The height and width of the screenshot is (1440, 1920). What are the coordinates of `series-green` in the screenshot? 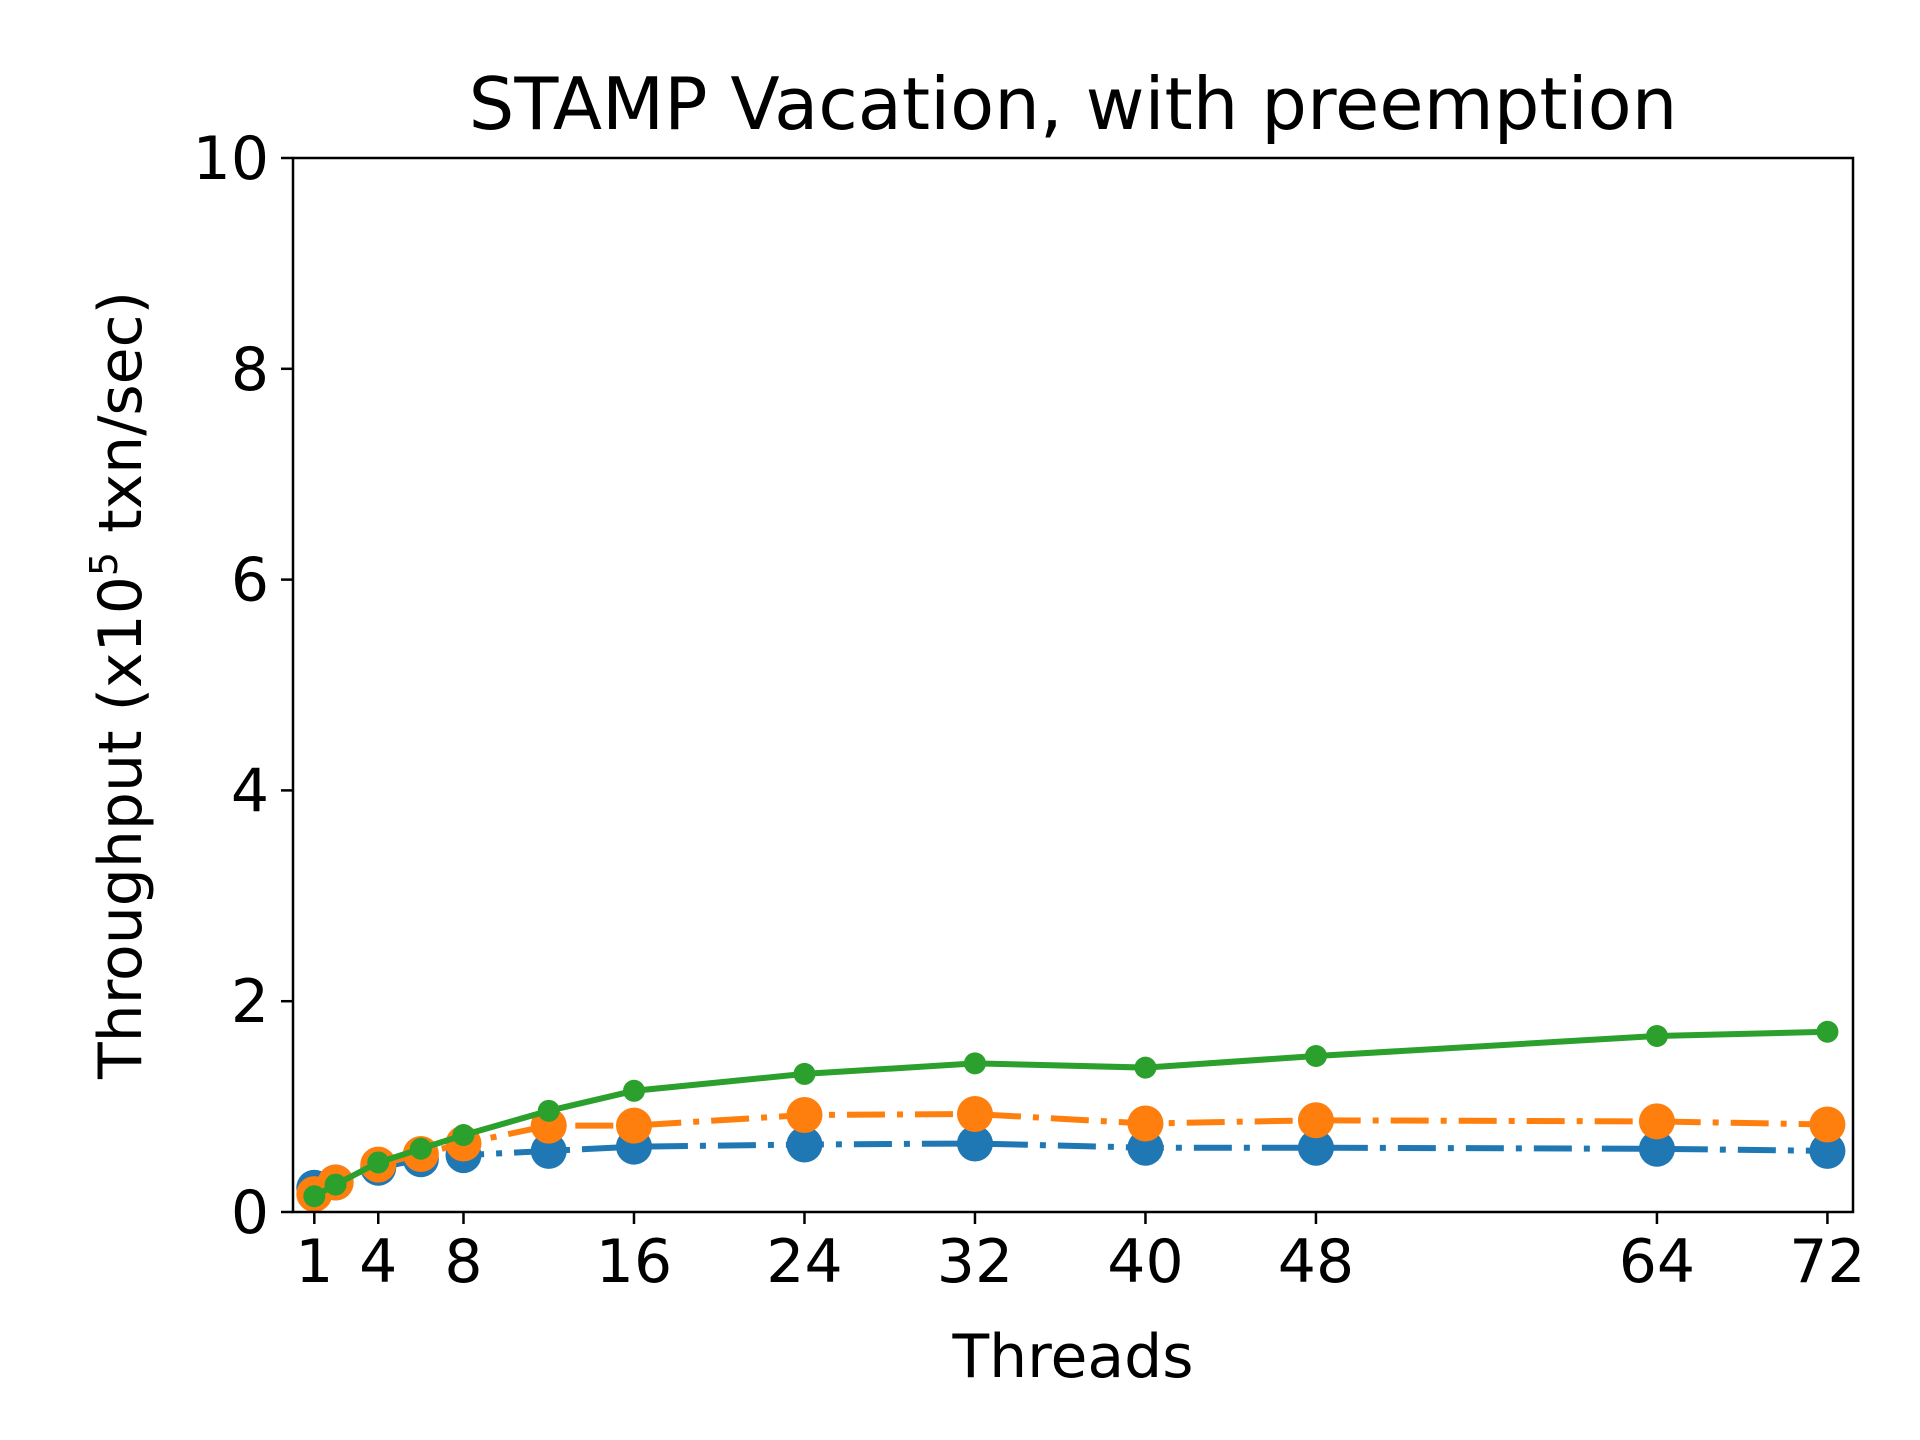 It's located at (1071, 1114).